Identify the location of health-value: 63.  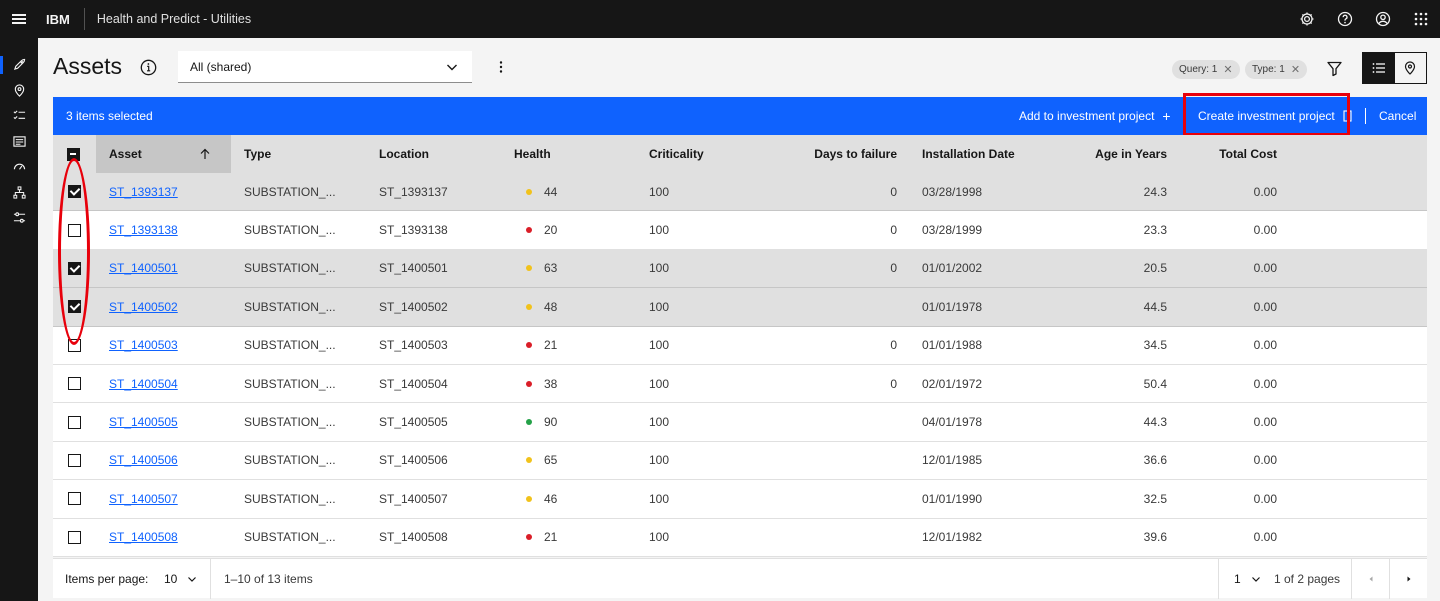
(551, 268).